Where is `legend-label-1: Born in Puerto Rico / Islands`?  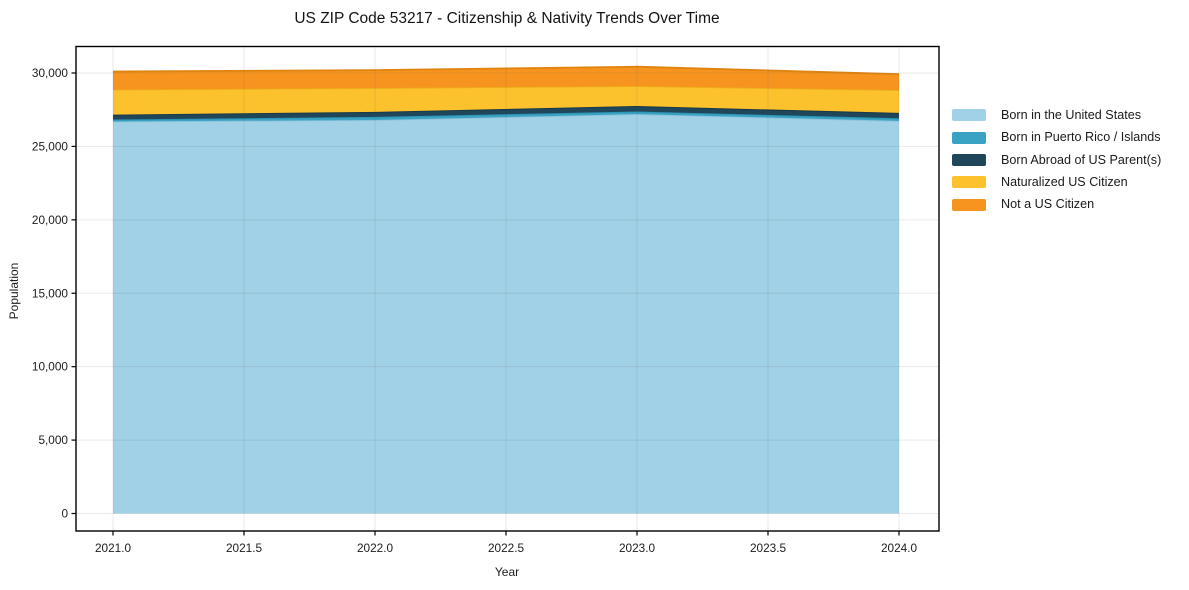 legend-label-1: Born in Puerto Rico / Islands is located at coordinates (1081, 137).